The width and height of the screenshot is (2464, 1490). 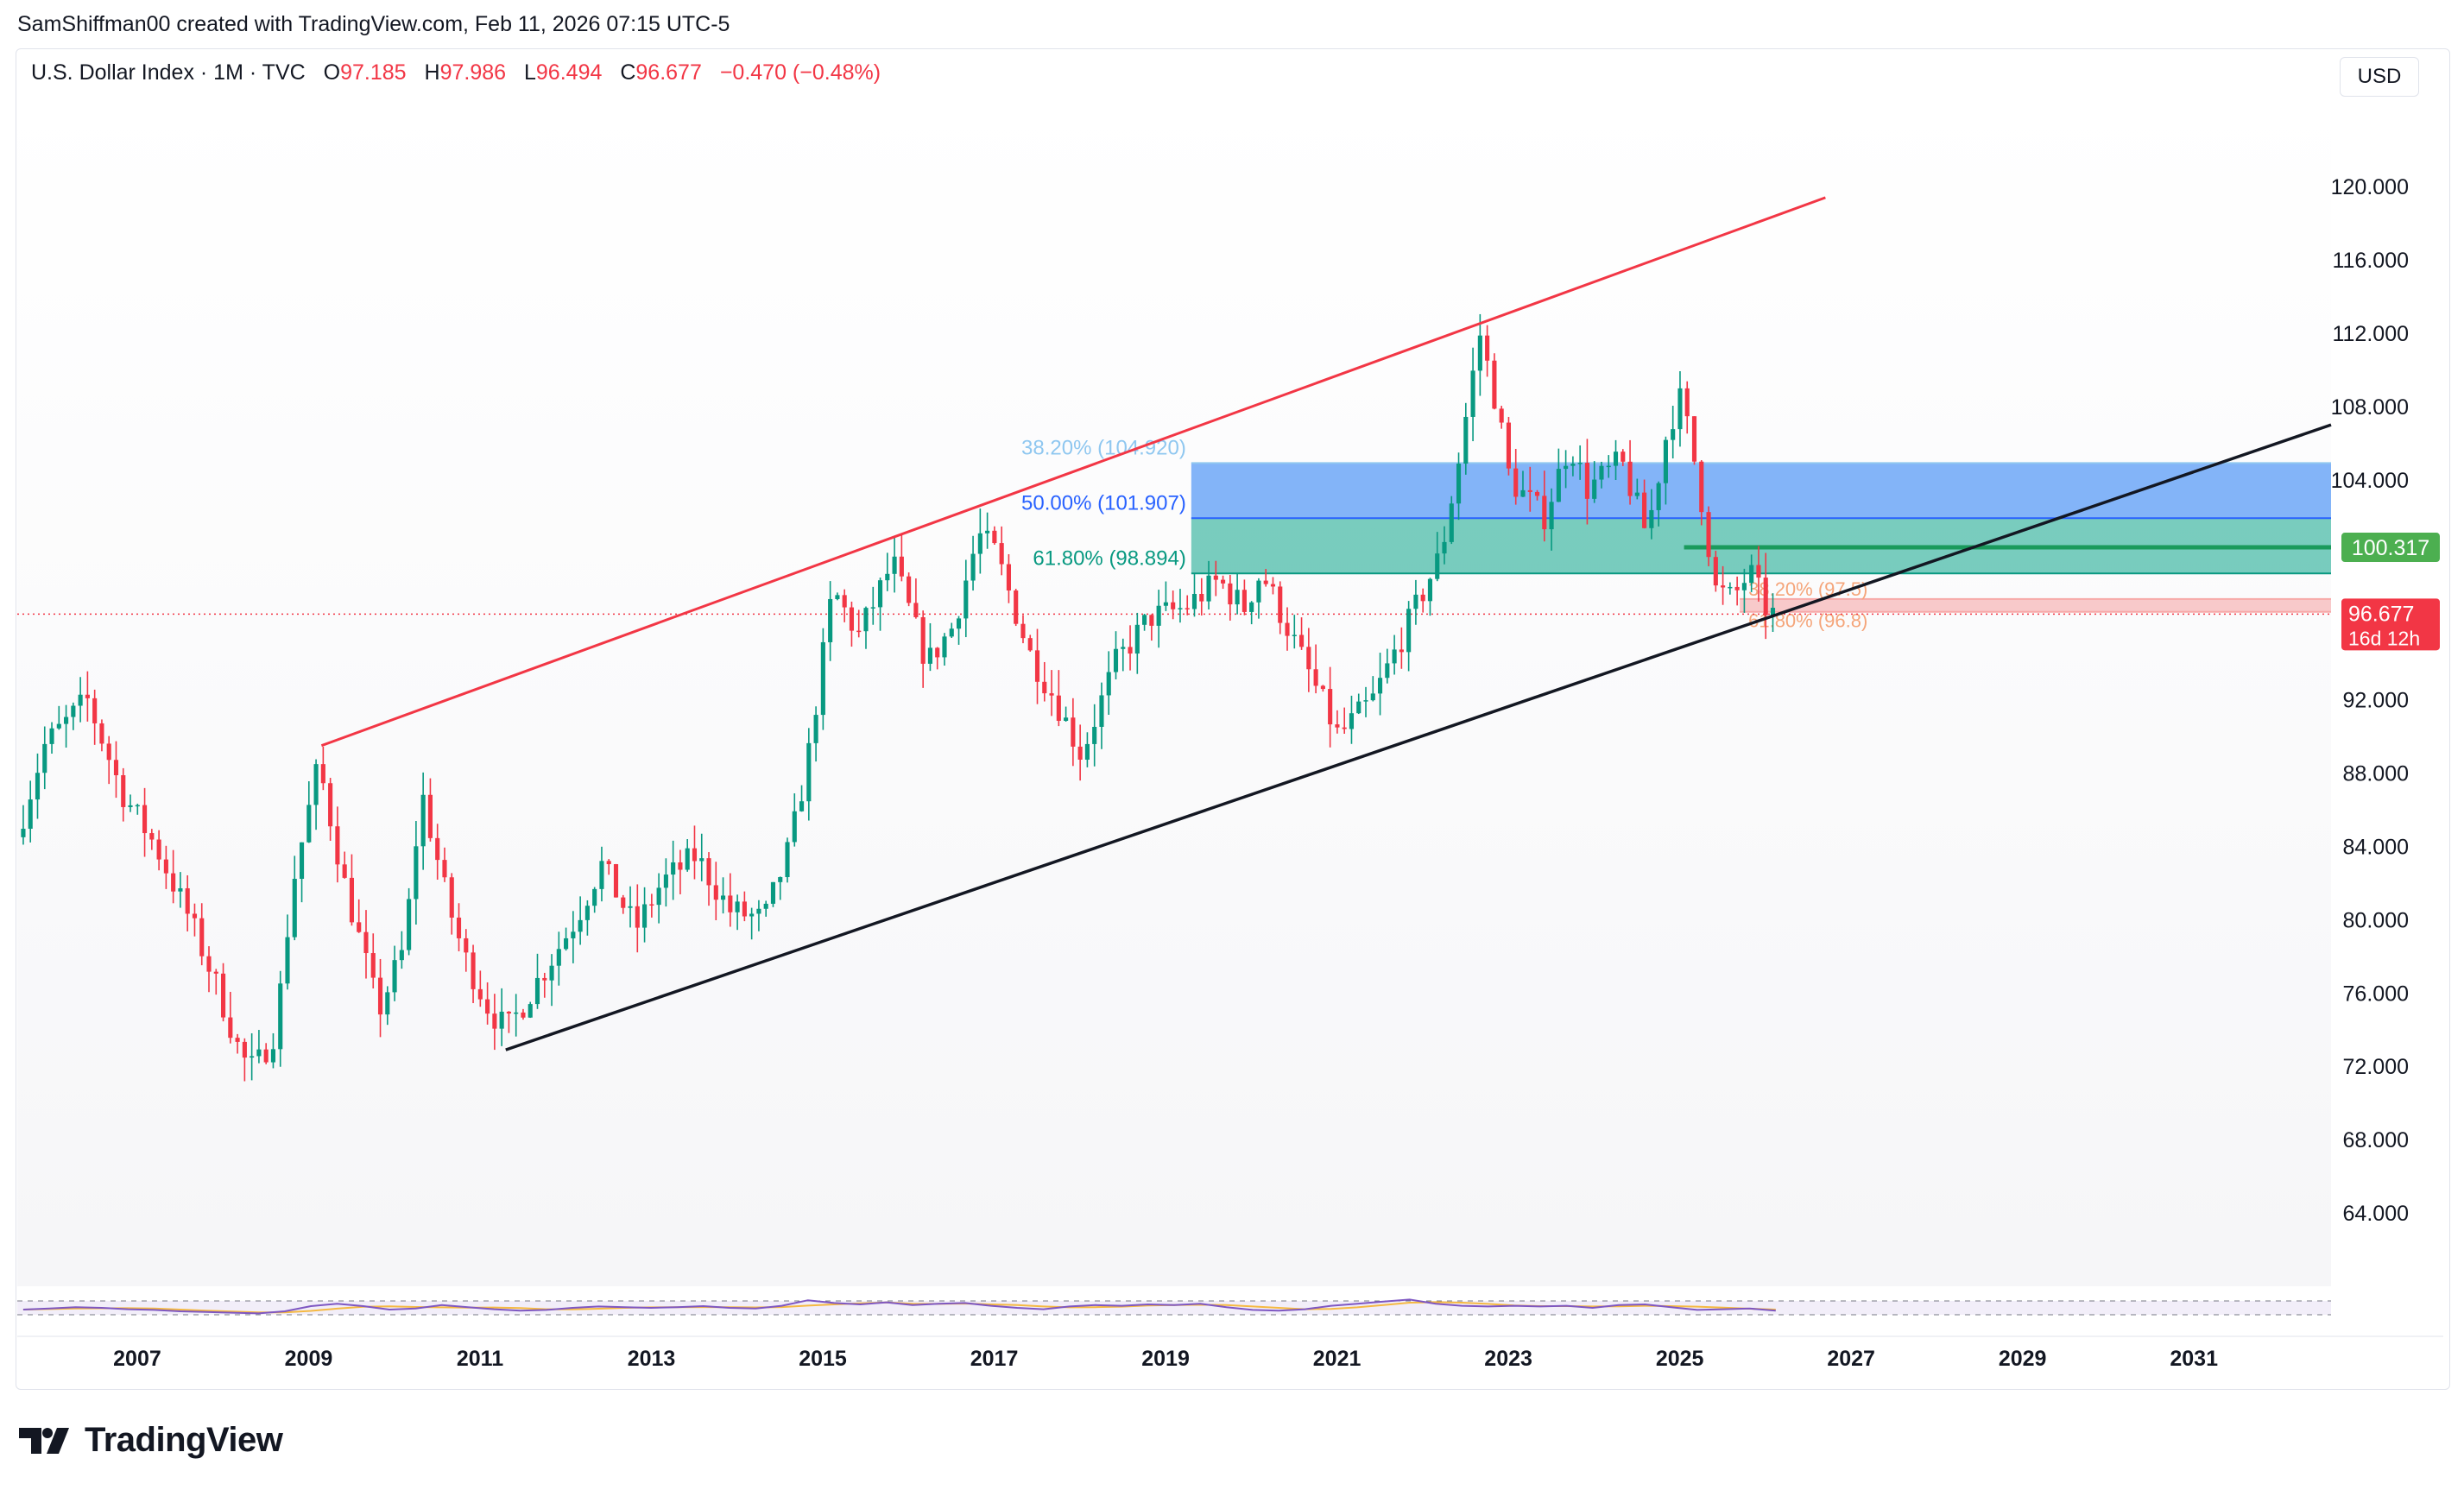 What do you see at coordinates (480, 1359) in the screenshot?
I see `x-tick-label: 2011` at bounding box center [480, 1359].